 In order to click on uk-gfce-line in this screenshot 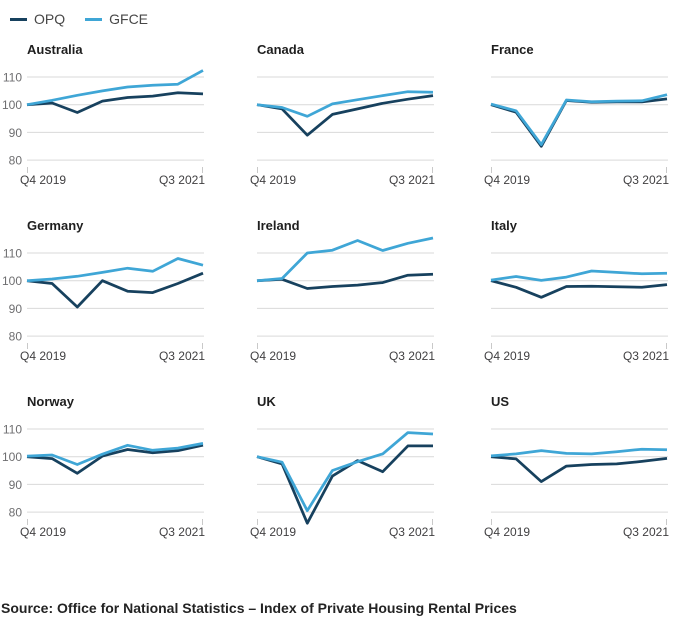, I will do `click(345, 472)`.